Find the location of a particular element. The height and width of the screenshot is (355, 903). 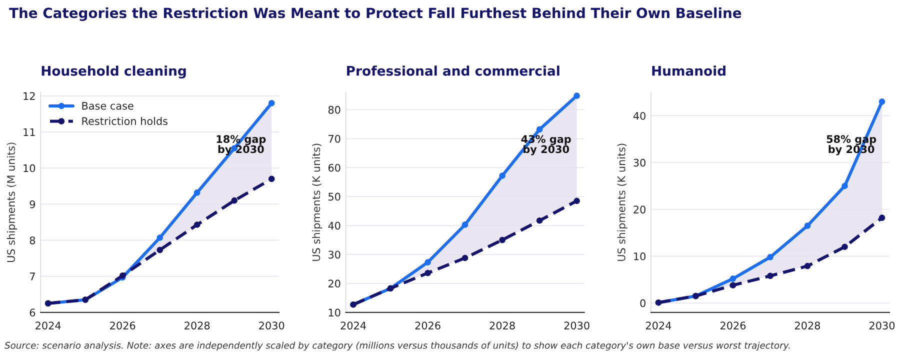

y-axis-title: US shipments (M units) is located at coordinates (11, 202).